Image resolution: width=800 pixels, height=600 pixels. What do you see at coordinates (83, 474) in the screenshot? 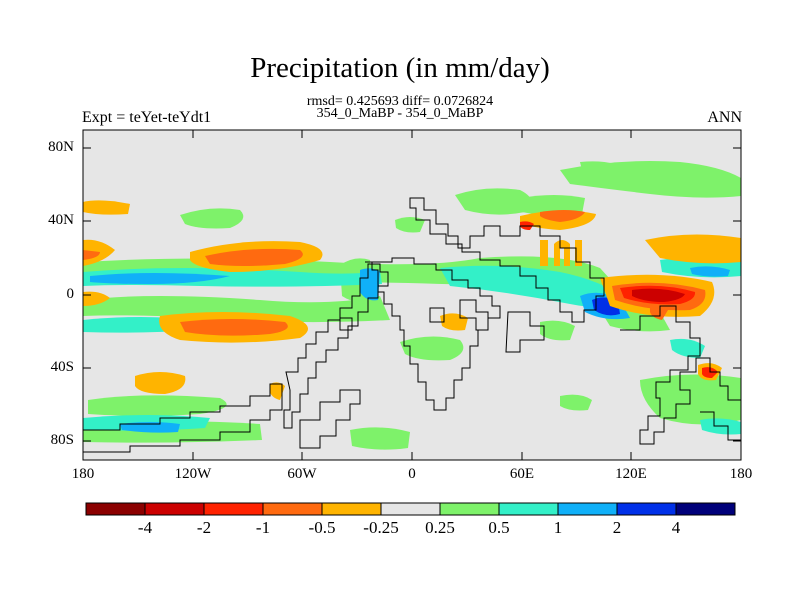
I see `lon-label-180w: 180` at bounding box center [83, 474].